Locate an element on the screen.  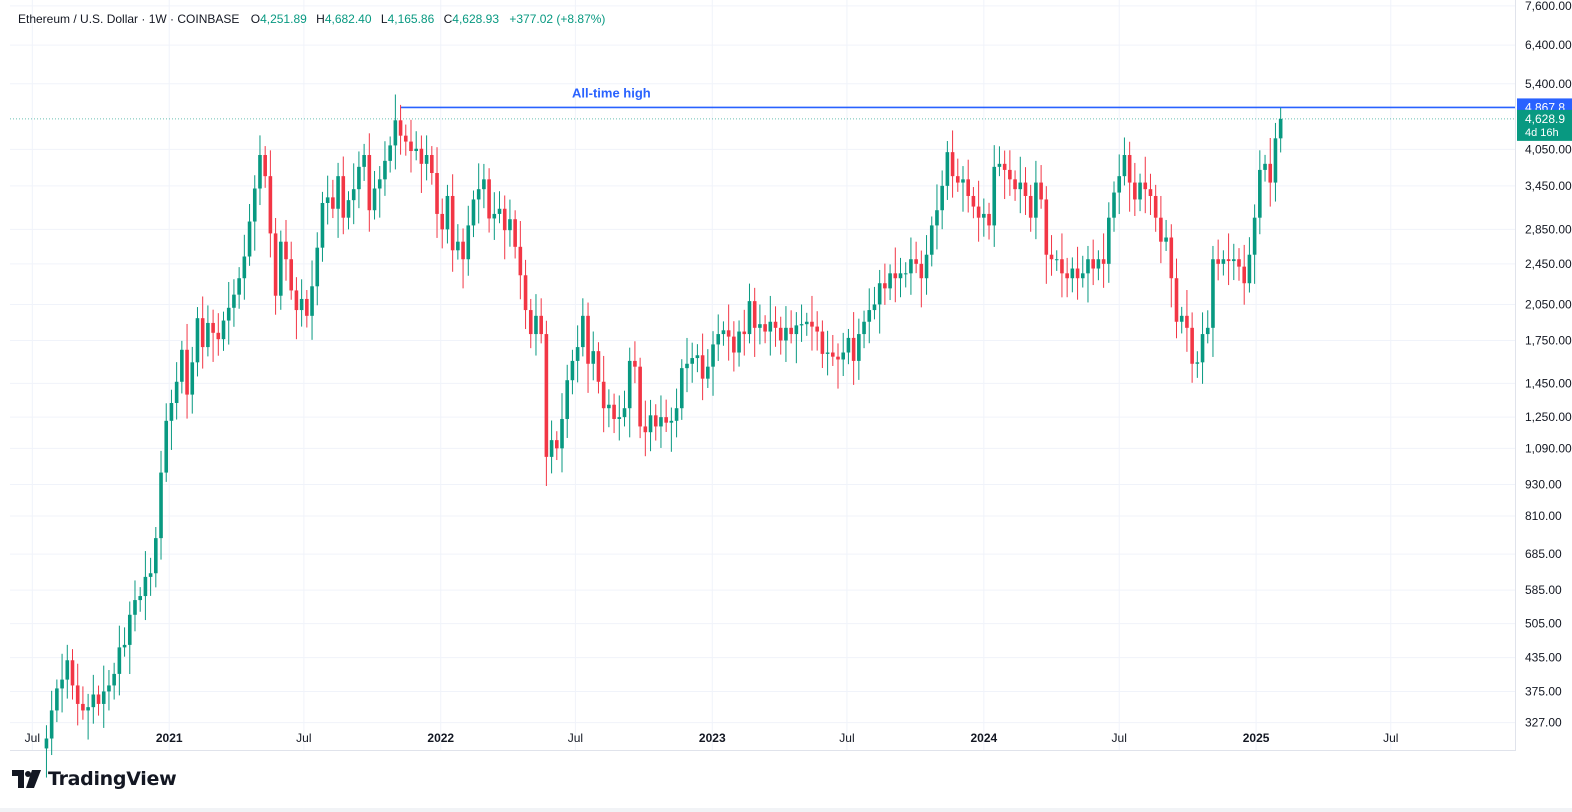
x-tick-label: 2022 is located at coordinates (440, 738).